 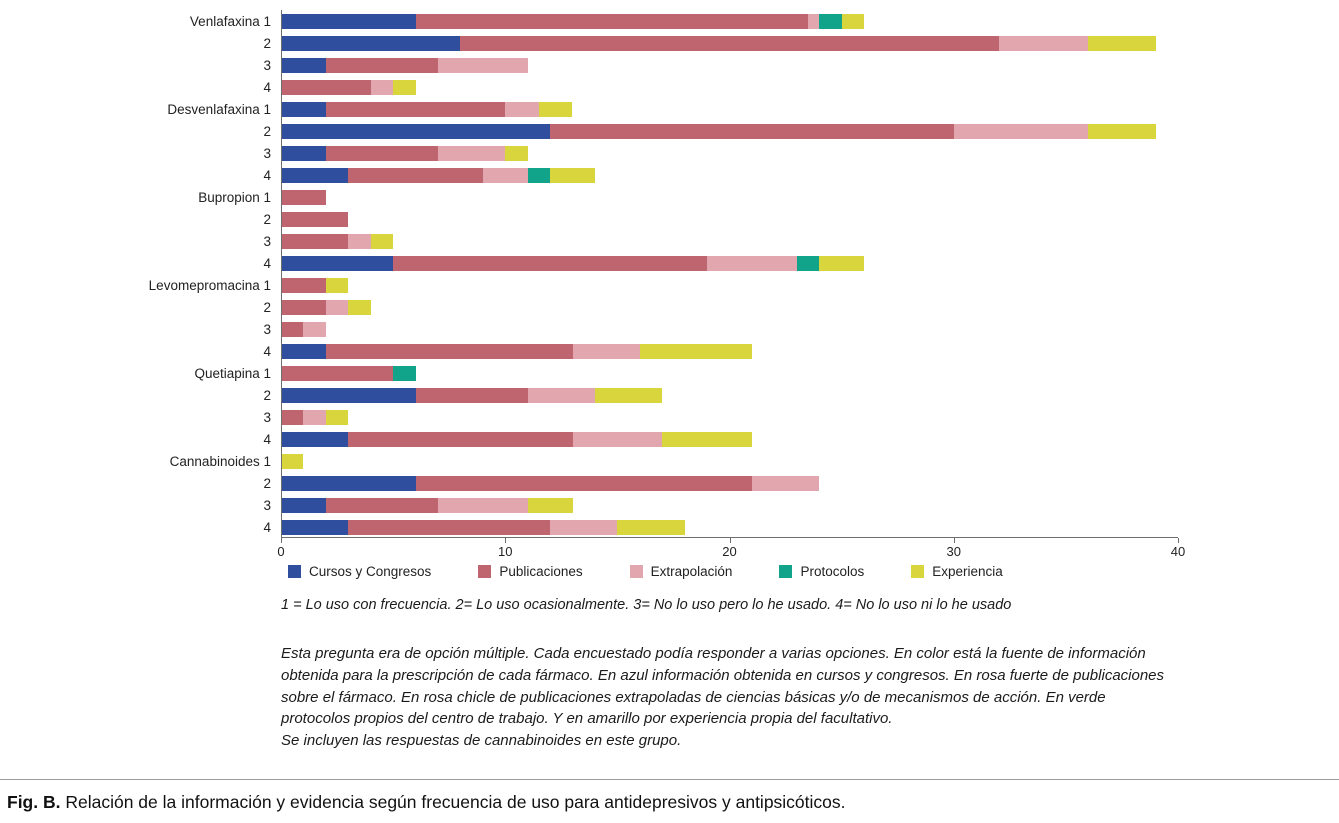 I want to click on x-axis-tick-label: 0, so click(x=281, y=551).